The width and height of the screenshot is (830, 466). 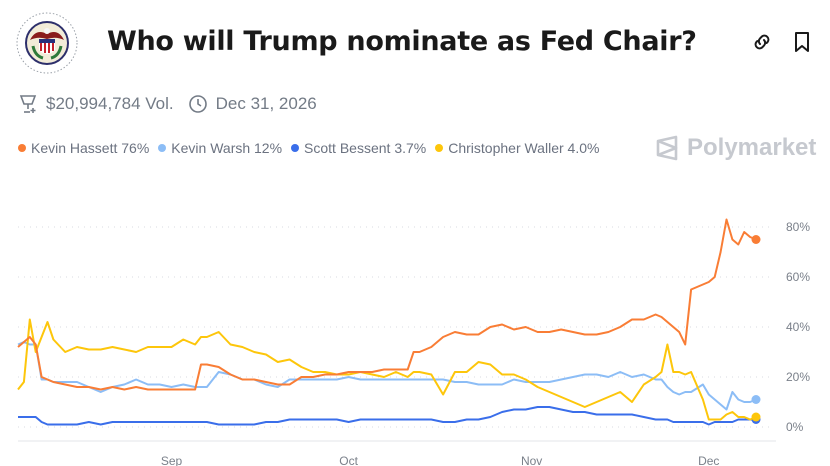 I want to click on legend-item-waller: Christopher Waller 4.0%, so click(x=517, y=148).